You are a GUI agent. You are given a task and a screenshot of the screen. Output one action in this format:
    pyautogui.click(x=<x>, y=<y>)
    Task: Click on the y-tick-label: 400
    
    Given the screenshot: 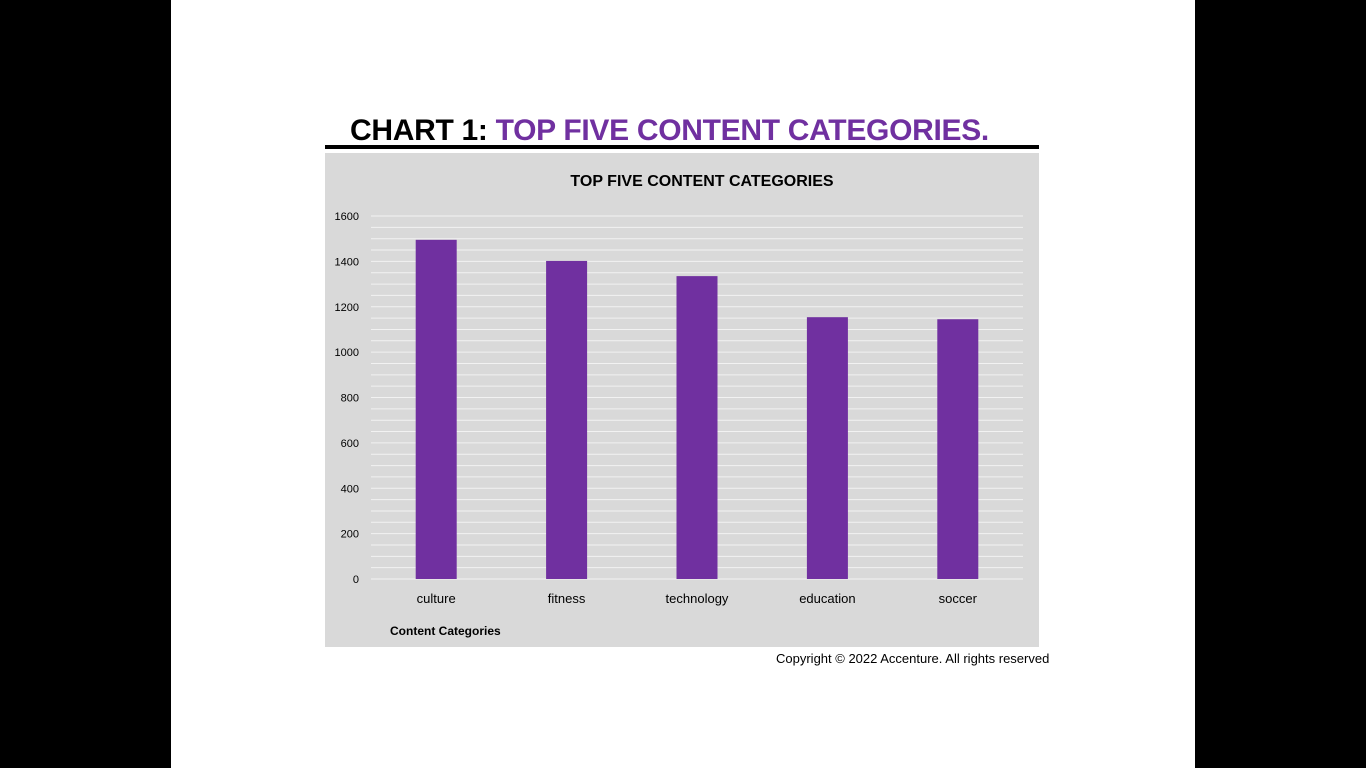 What is the action you would take?
    pyautogui.click(x=350, y=489)
    